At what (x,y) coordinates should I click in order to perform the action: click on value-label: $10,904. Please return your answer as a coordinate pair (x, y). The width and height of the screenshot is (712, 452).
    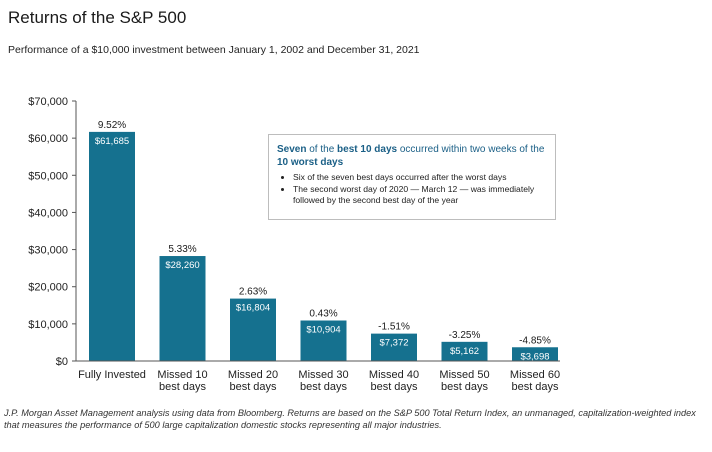
    Looking at the image, I should click on (323, 329).